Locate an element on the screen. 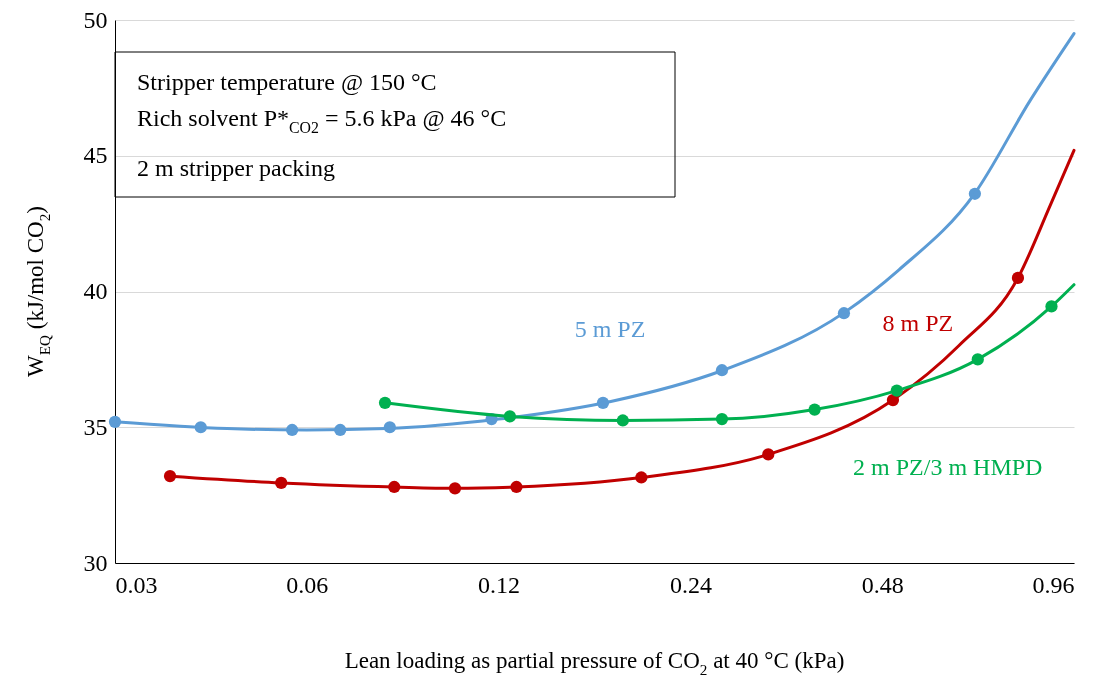 Image resolution: width=1108 pixels, height=681 pixels. x-tick-label: 0.48 is located at coordinates (882, 584).